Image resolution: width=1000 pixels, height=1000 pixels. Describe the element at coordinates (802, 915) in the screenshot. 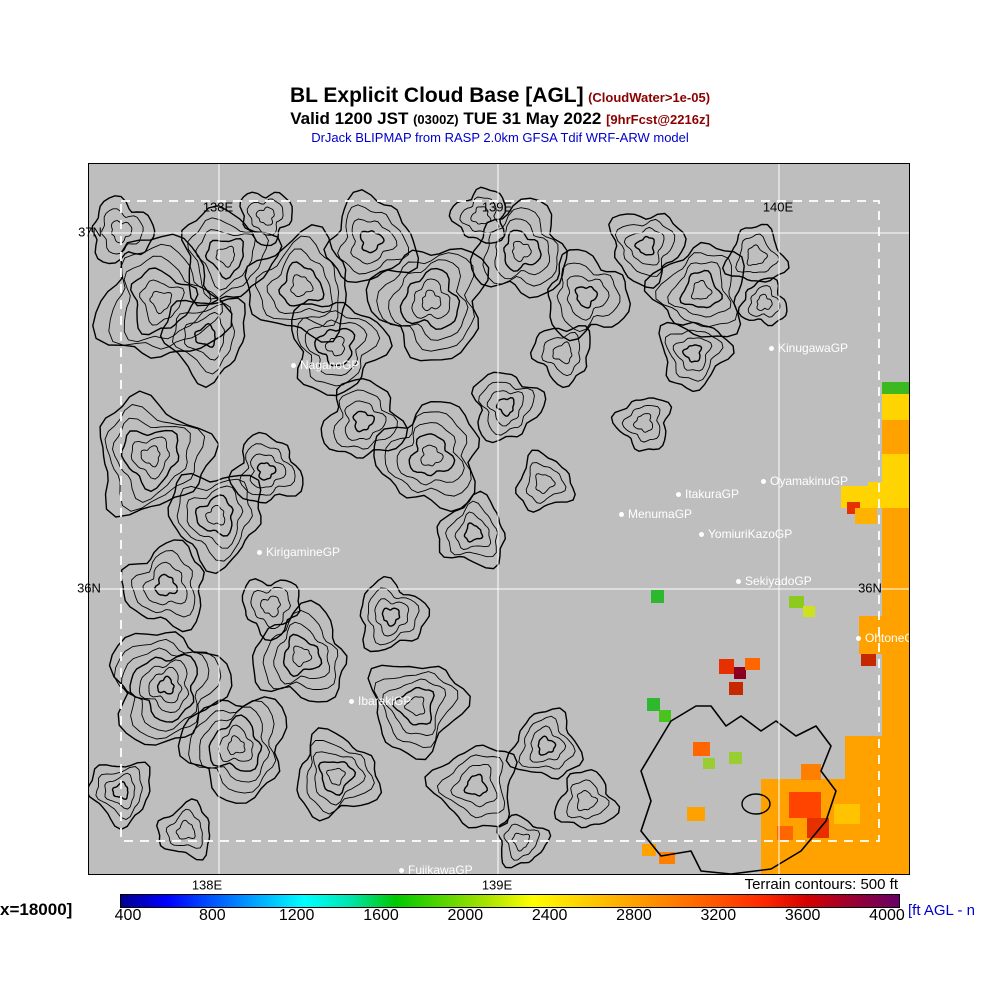

I see `colorbar-tick: 3600` at that location.